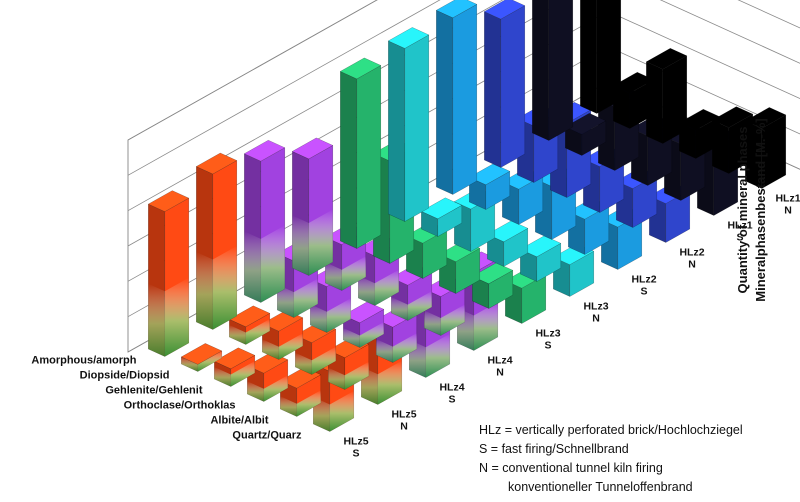 The width and height of the screenshot is (800, 502). Describe the element at coordinates (760, 209) in the screenshot. I see `z-axis-title-line: Mineralphasenbestand [M.-%]` at that location.